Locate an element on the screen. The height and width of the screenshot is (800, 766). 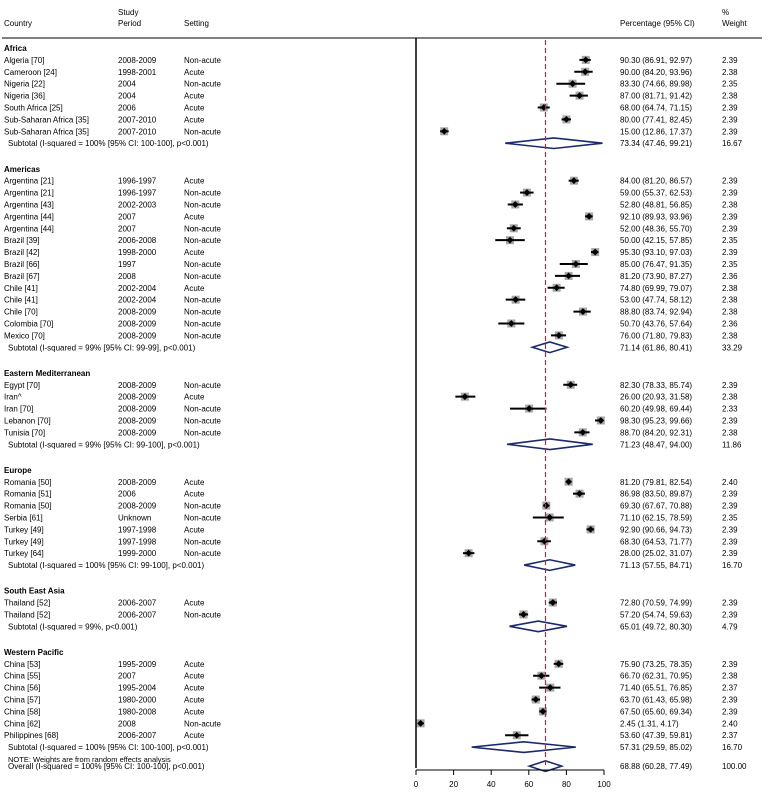
study-estimate-ci: 85.00 (76.47, 91.35) is located at coordinates (656, 264).